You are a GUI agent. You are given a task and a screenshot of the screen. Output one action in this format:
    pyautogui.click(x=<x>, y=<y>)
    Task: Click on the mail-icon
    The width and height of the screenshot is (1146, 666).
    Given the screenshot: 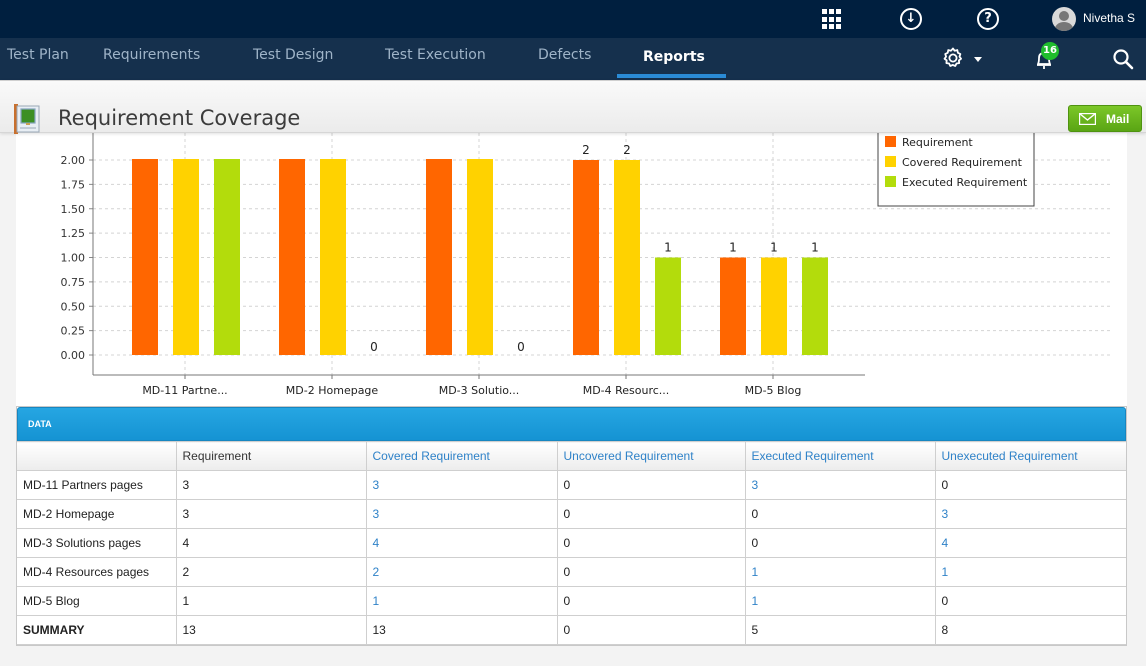 What is the action you would take?
    pyautogui.click(x=1087, y=119)
    